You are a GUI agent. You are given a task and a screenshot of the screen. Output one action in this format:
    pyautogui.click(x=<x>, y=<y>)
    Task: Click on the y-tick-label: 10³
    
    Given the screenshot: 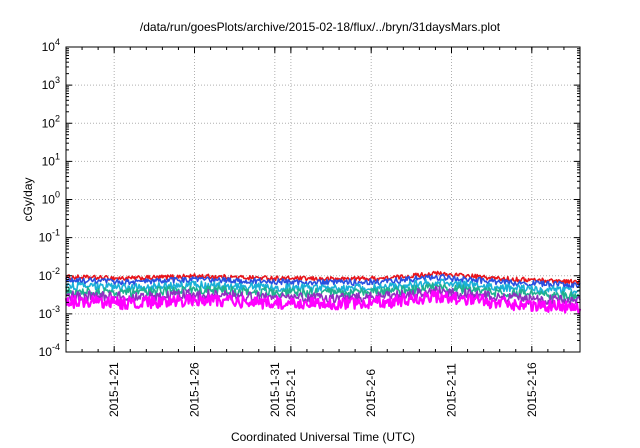 What is the action you would take?
    pyautogui.click(x=51, y=83)
    